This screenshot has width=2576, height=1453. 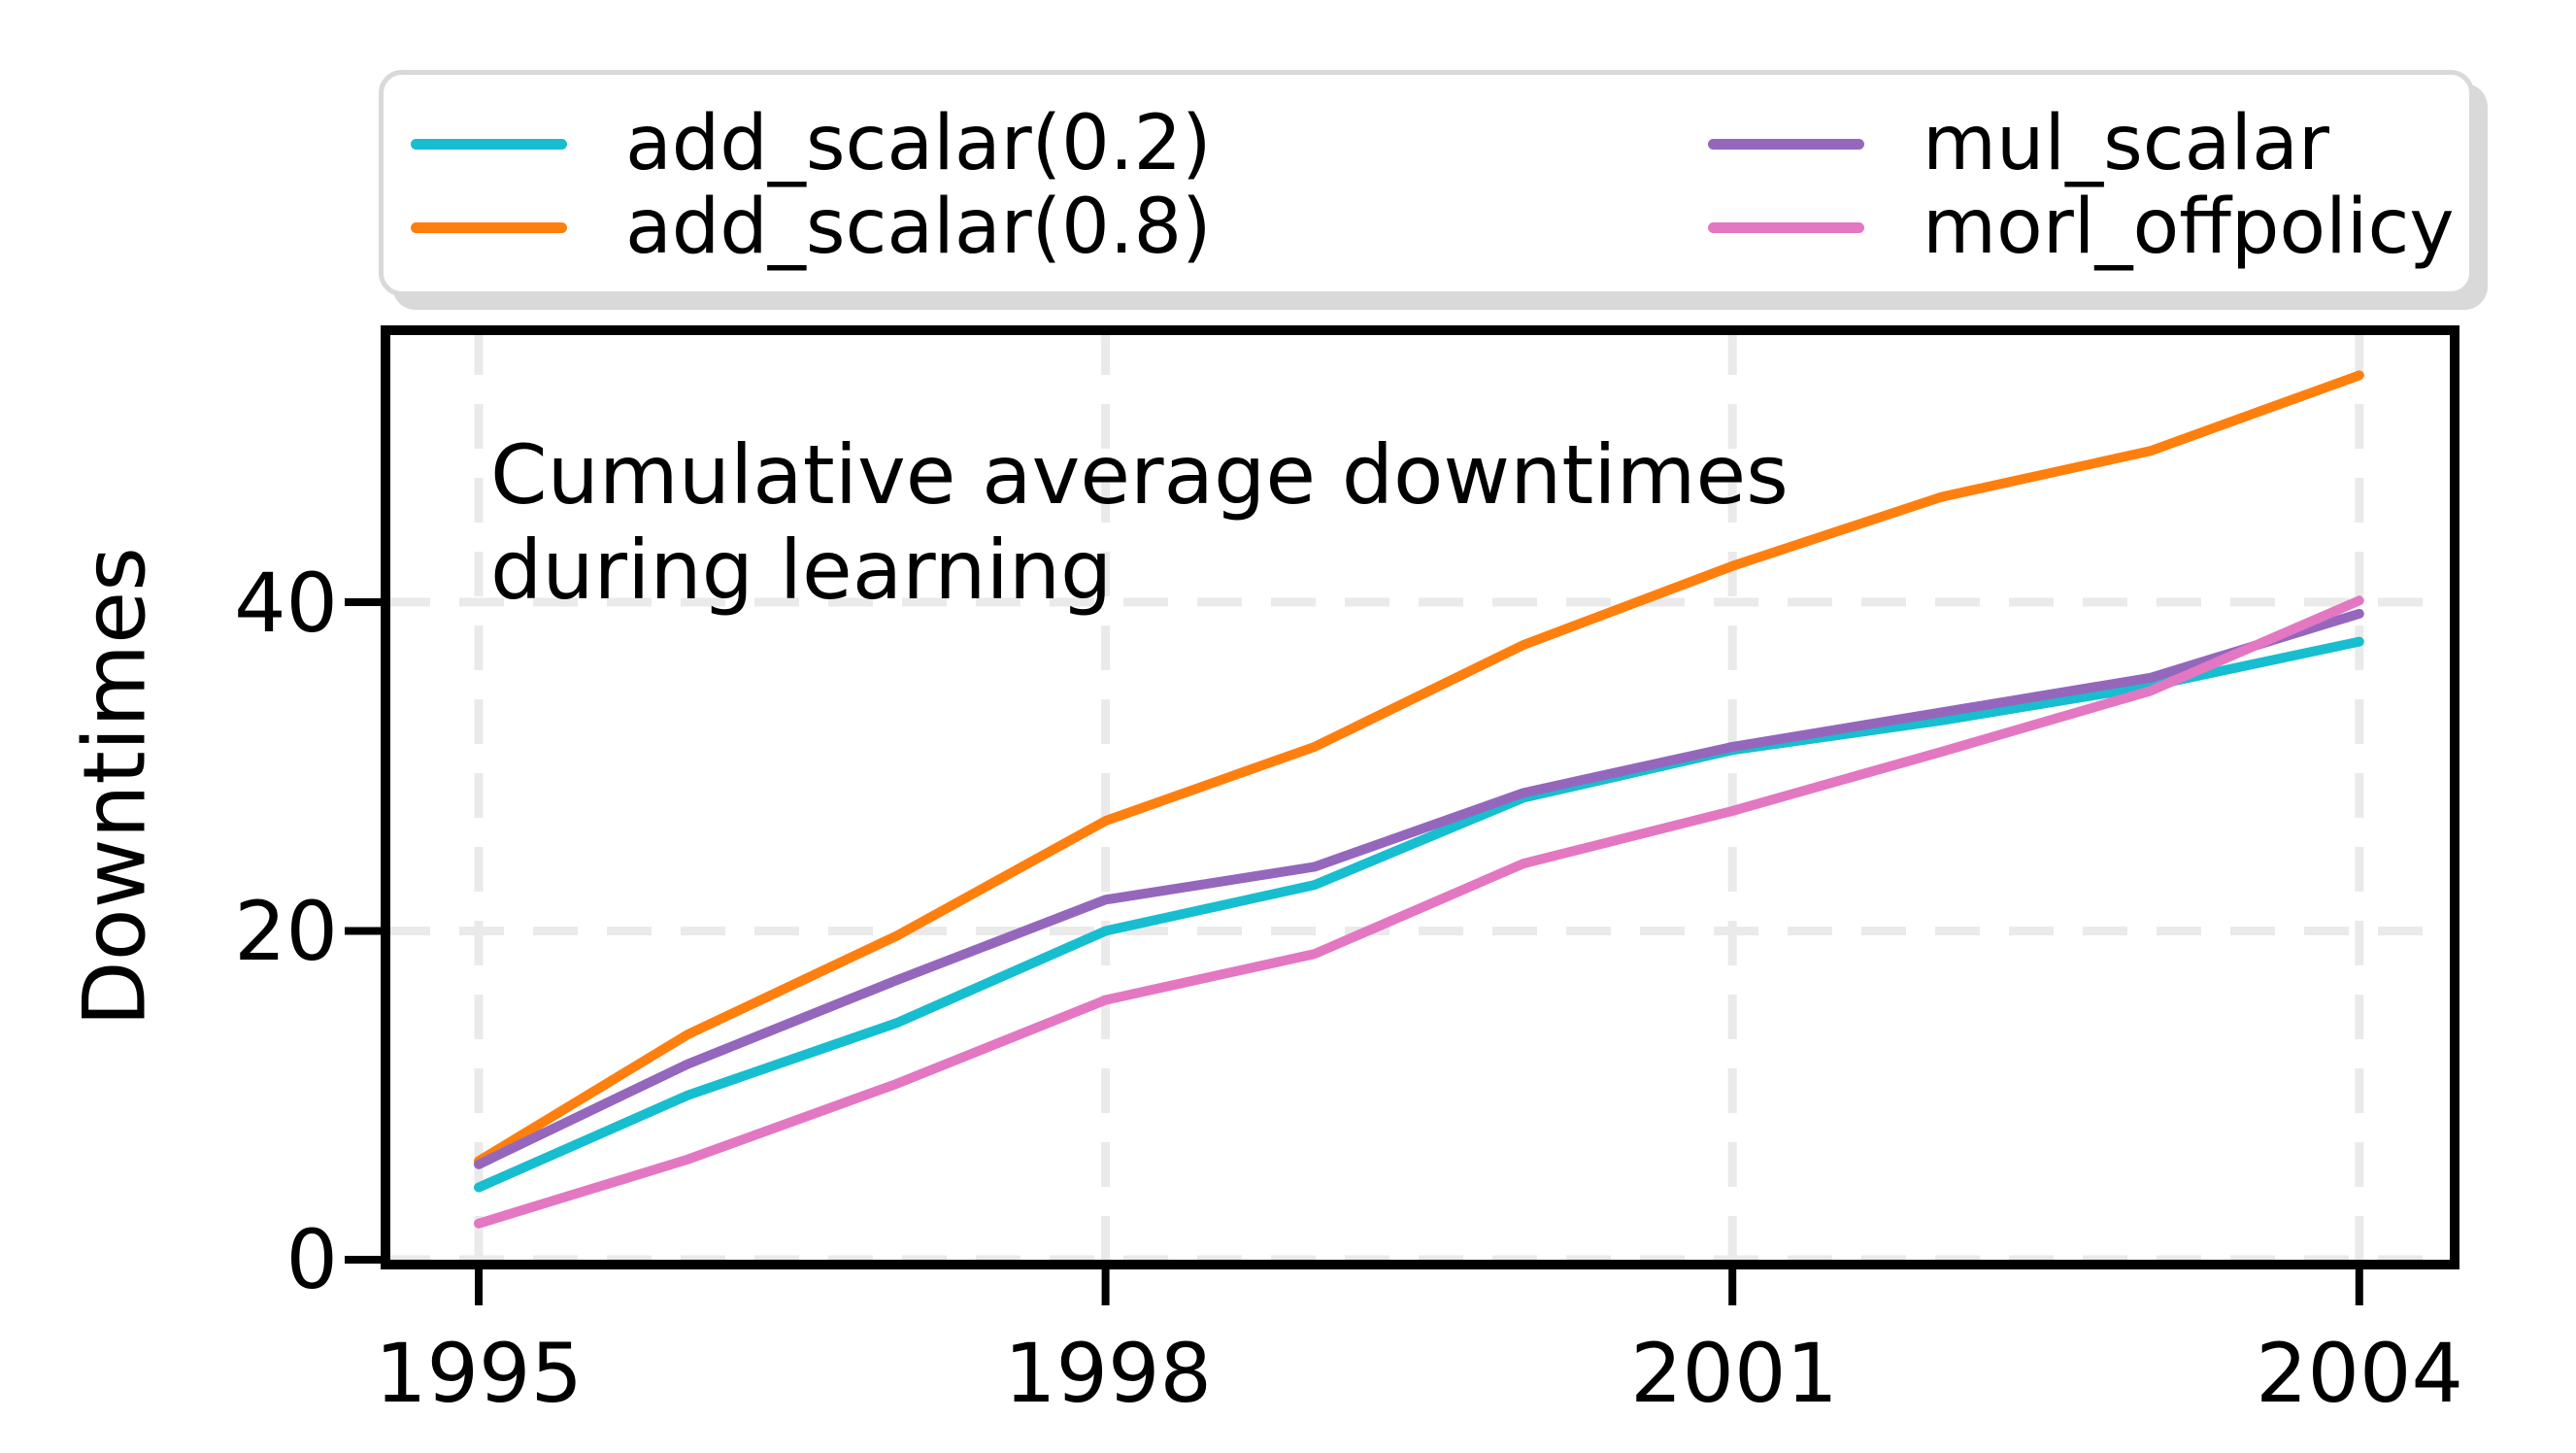 I want to click on x-tick-label-1995: 1995, so click(x=479, y=1373).